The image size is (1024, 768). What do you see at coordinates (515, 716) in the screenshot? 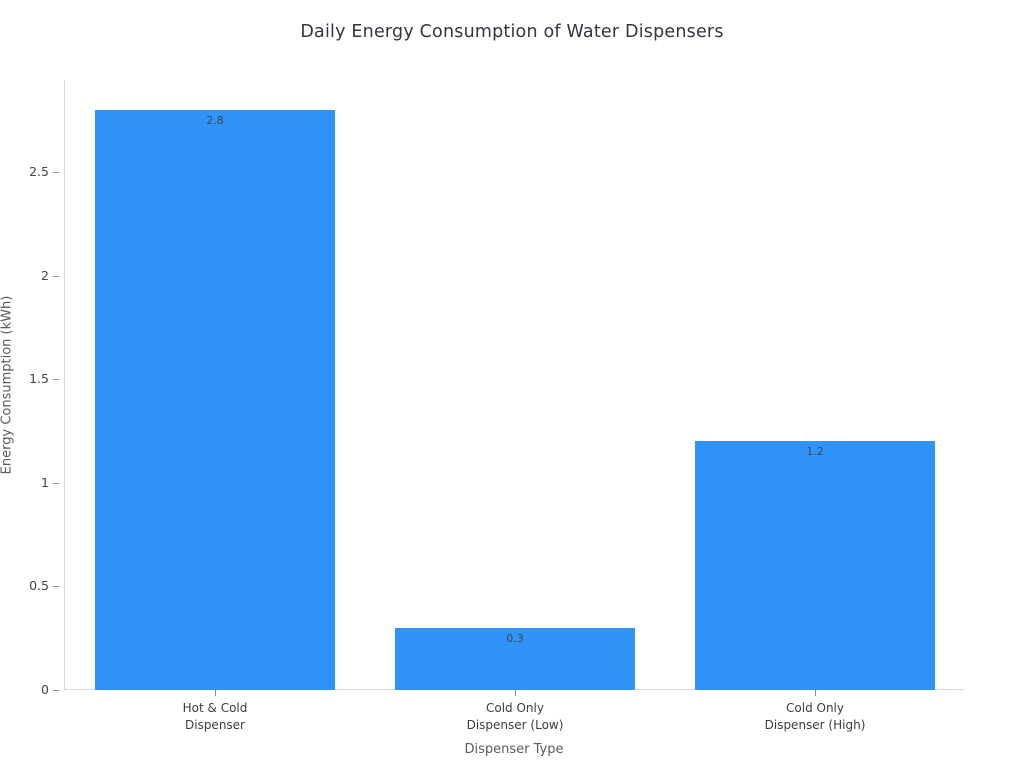
I see `x-tick-label-cold-only-dispenser-low: Cold Only Dispenser (Low)` at bounding box center [515, 716].